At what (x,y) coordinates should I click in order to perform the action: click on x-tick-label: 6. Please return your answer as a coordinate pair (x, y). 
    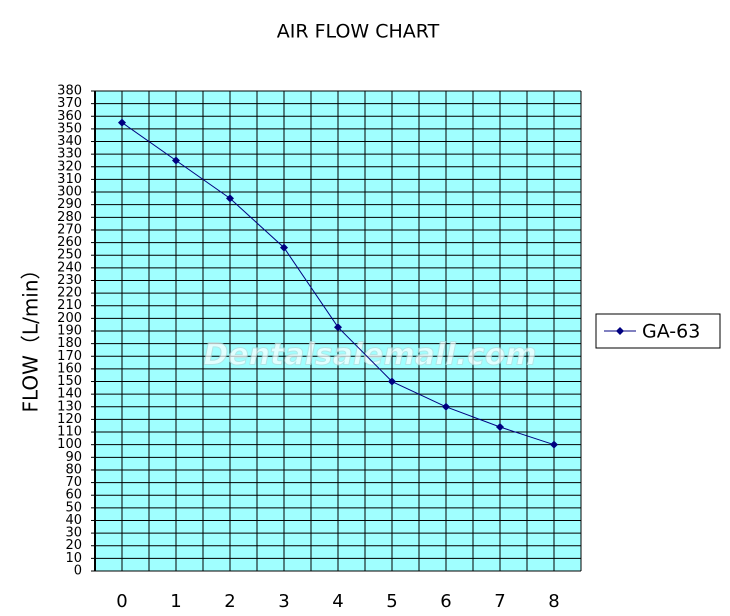
    Looking at the image, I should click on (445, 601).